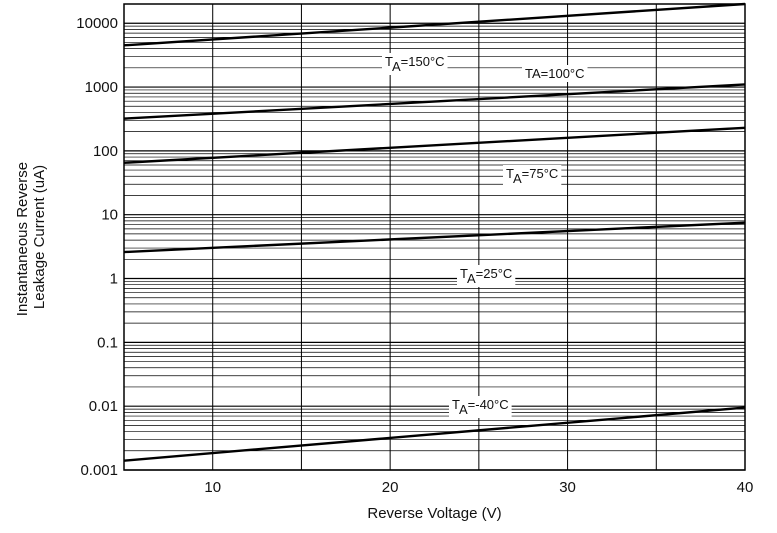 The width and height of the screenshot is (777, 533). What do you see at coordinates (103, 406) in the screenshot?
I see `y-tick-label: 0.01` at bounding box center [103, 406].